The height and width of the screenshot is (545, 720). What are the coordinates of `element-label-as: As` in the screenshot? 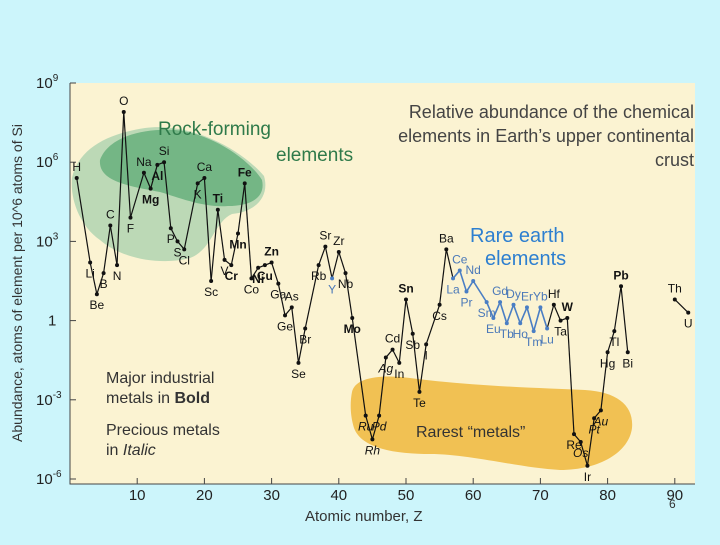 It's located at (292, 296).